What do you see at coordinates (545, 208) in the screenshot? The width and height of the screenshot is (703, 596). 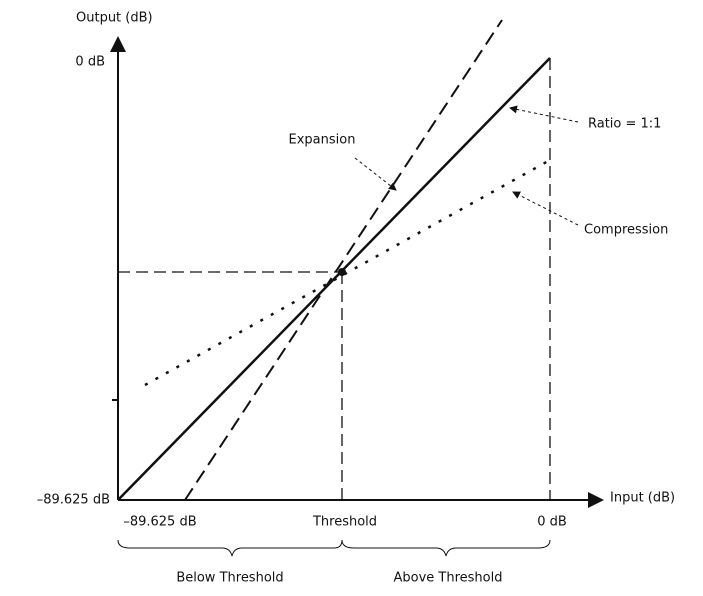 I see `compression-arrow` at bounding box center [545, 208].